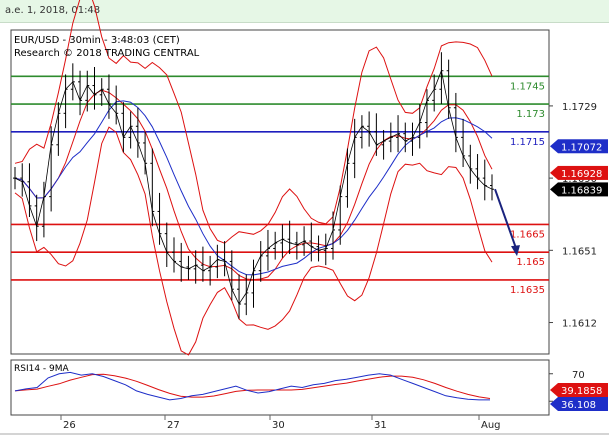  Describe the element at coordinates (530, 114) in the screenshot. I see `level-label: 1.173` at that location.